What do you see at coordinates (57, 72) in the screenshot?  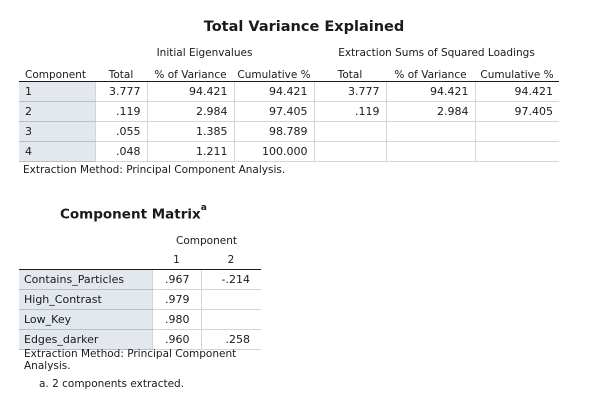 I see `column-header: Component` at bounding box center [57, 72].